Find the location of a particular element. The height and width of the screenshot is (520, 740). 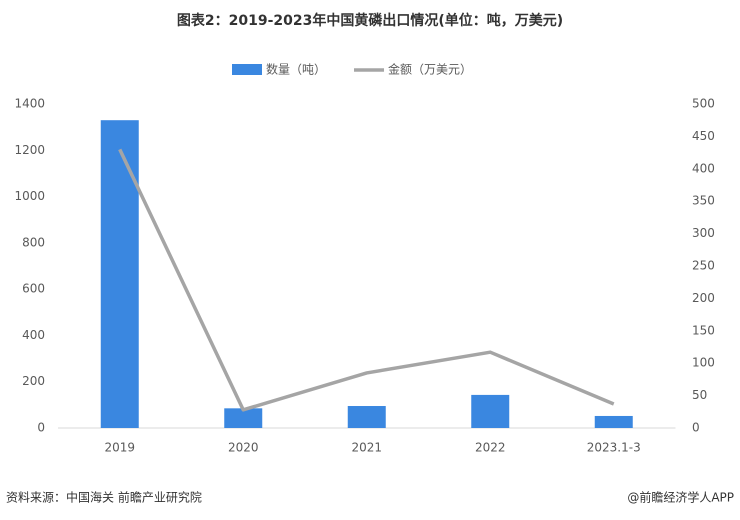

x-tick-label: 2022 is located at coordinates (490, 448).